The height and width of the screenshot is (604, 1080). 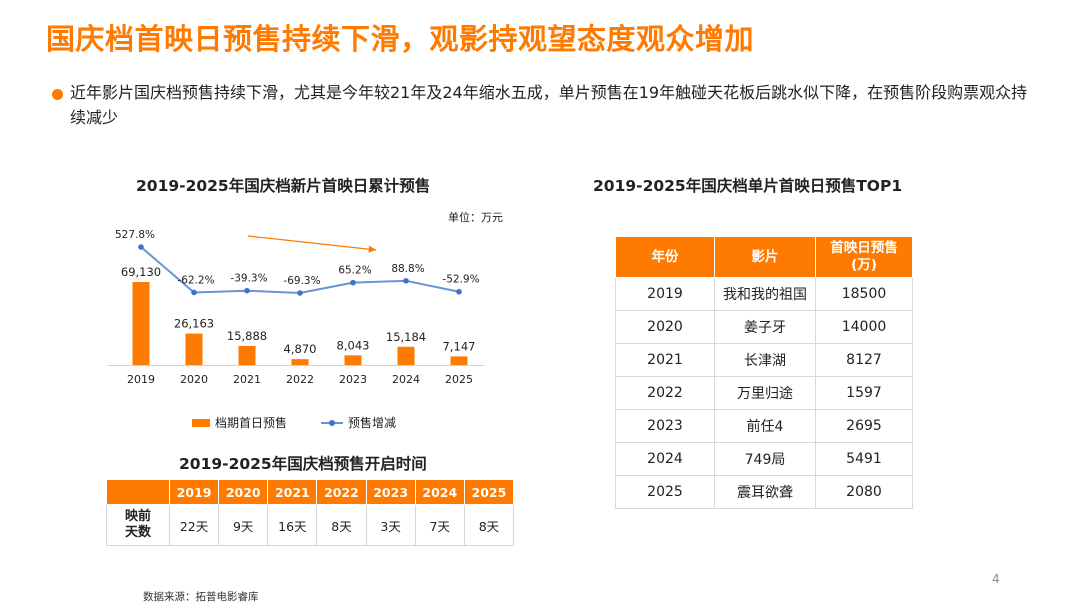 I want to click on table-row: 2020 姜子牙 14000, so click(x=764, y=327).